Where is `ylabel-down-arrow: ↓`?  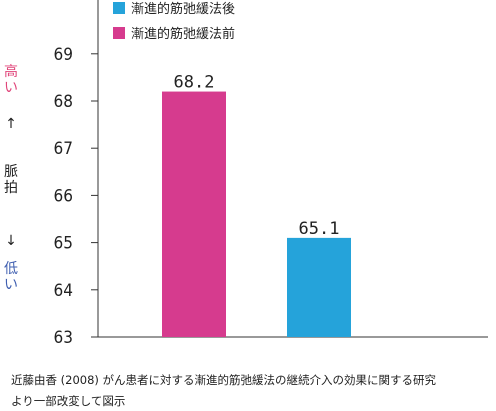
ylabel-down-arrow: ↓ is located at coordinates (11, 241).